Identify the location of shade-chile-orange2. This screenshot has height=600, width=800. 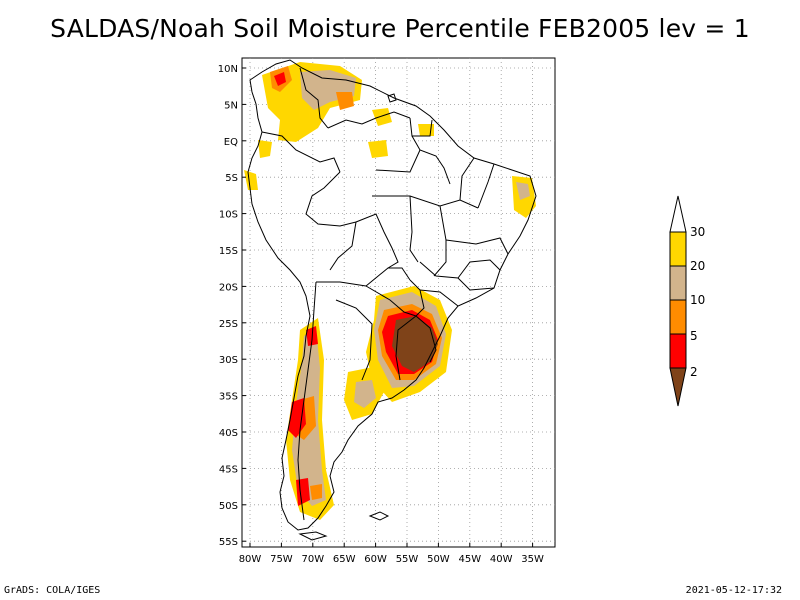
(316, 492).